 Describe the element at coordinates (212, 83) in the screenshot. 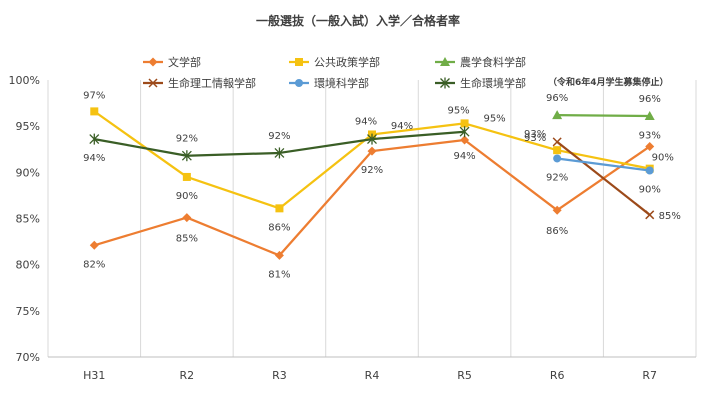

I see `legend-label: 生命理工情報学部` at that location.